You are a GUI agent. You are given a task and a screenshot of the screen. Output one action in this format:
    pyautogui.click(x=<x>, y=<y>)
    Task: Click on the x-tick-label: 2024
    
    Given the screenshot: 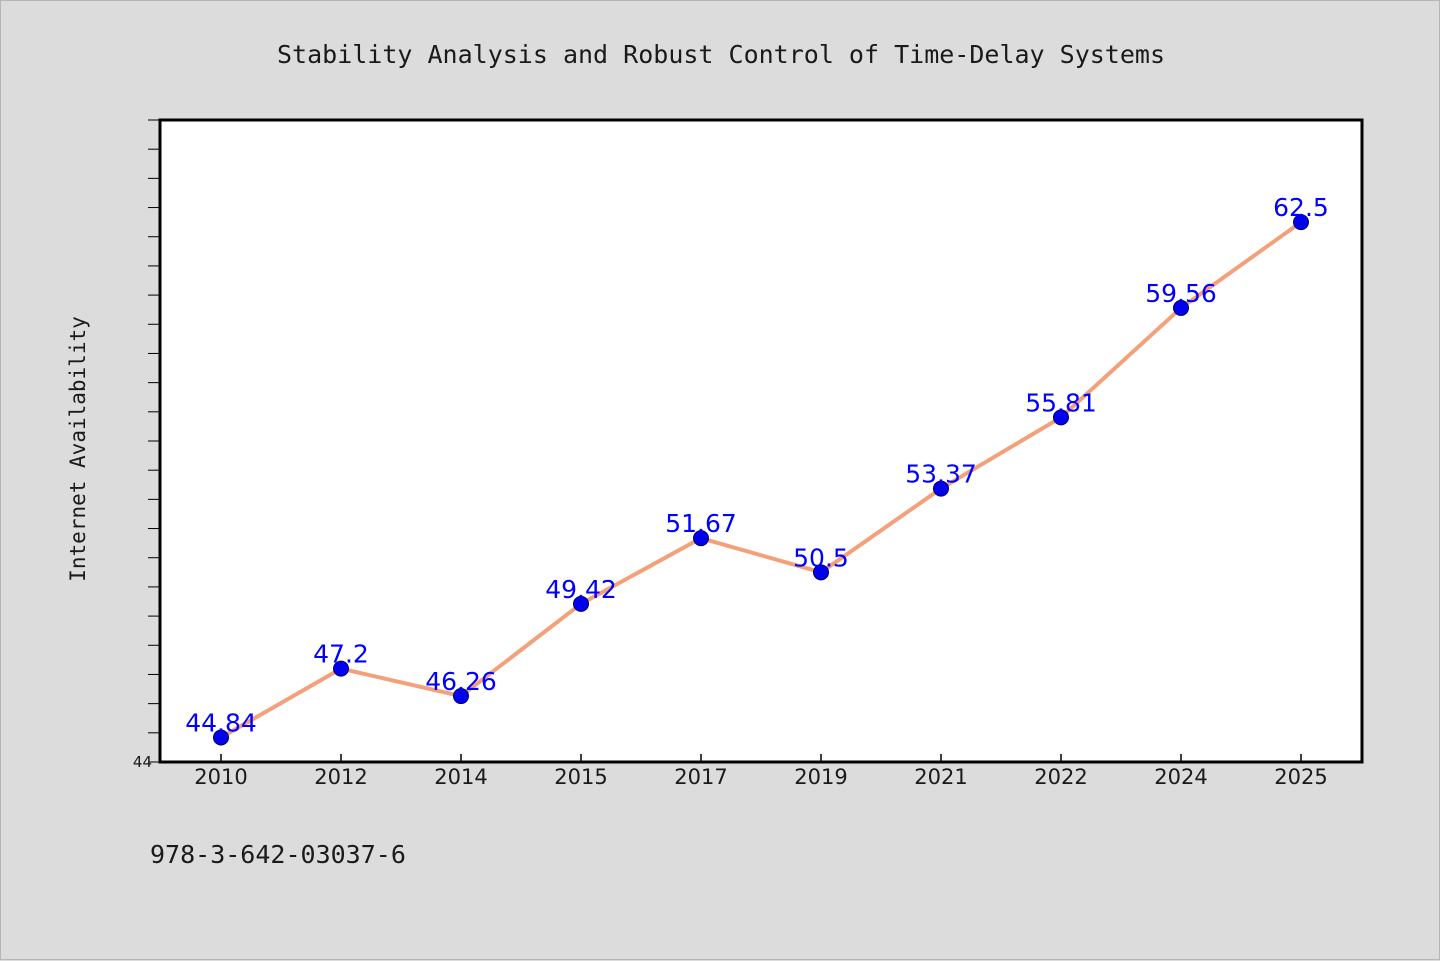 What is the action you would take?
    pyautogui.click(x=1180, y=777)
    